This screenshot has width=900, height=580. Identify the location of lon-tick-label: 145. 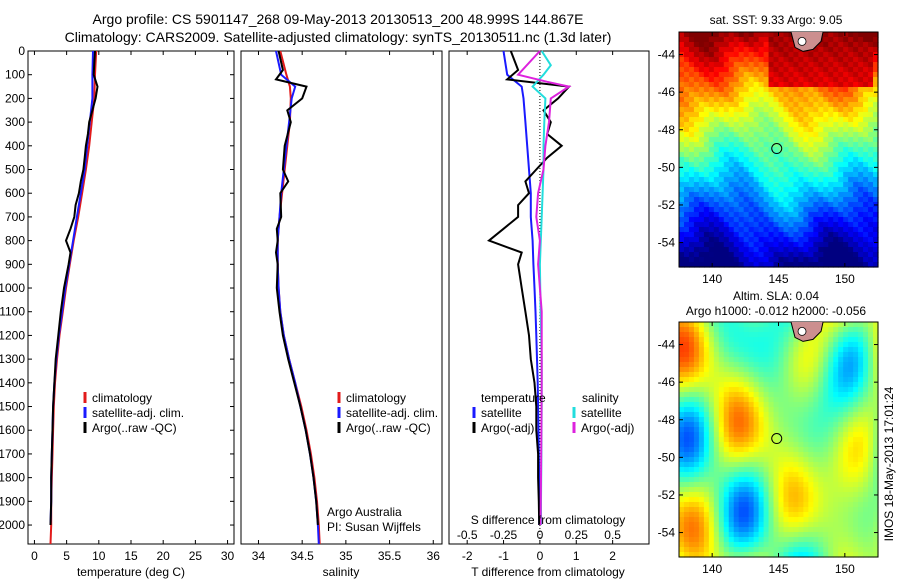
(778, 279).